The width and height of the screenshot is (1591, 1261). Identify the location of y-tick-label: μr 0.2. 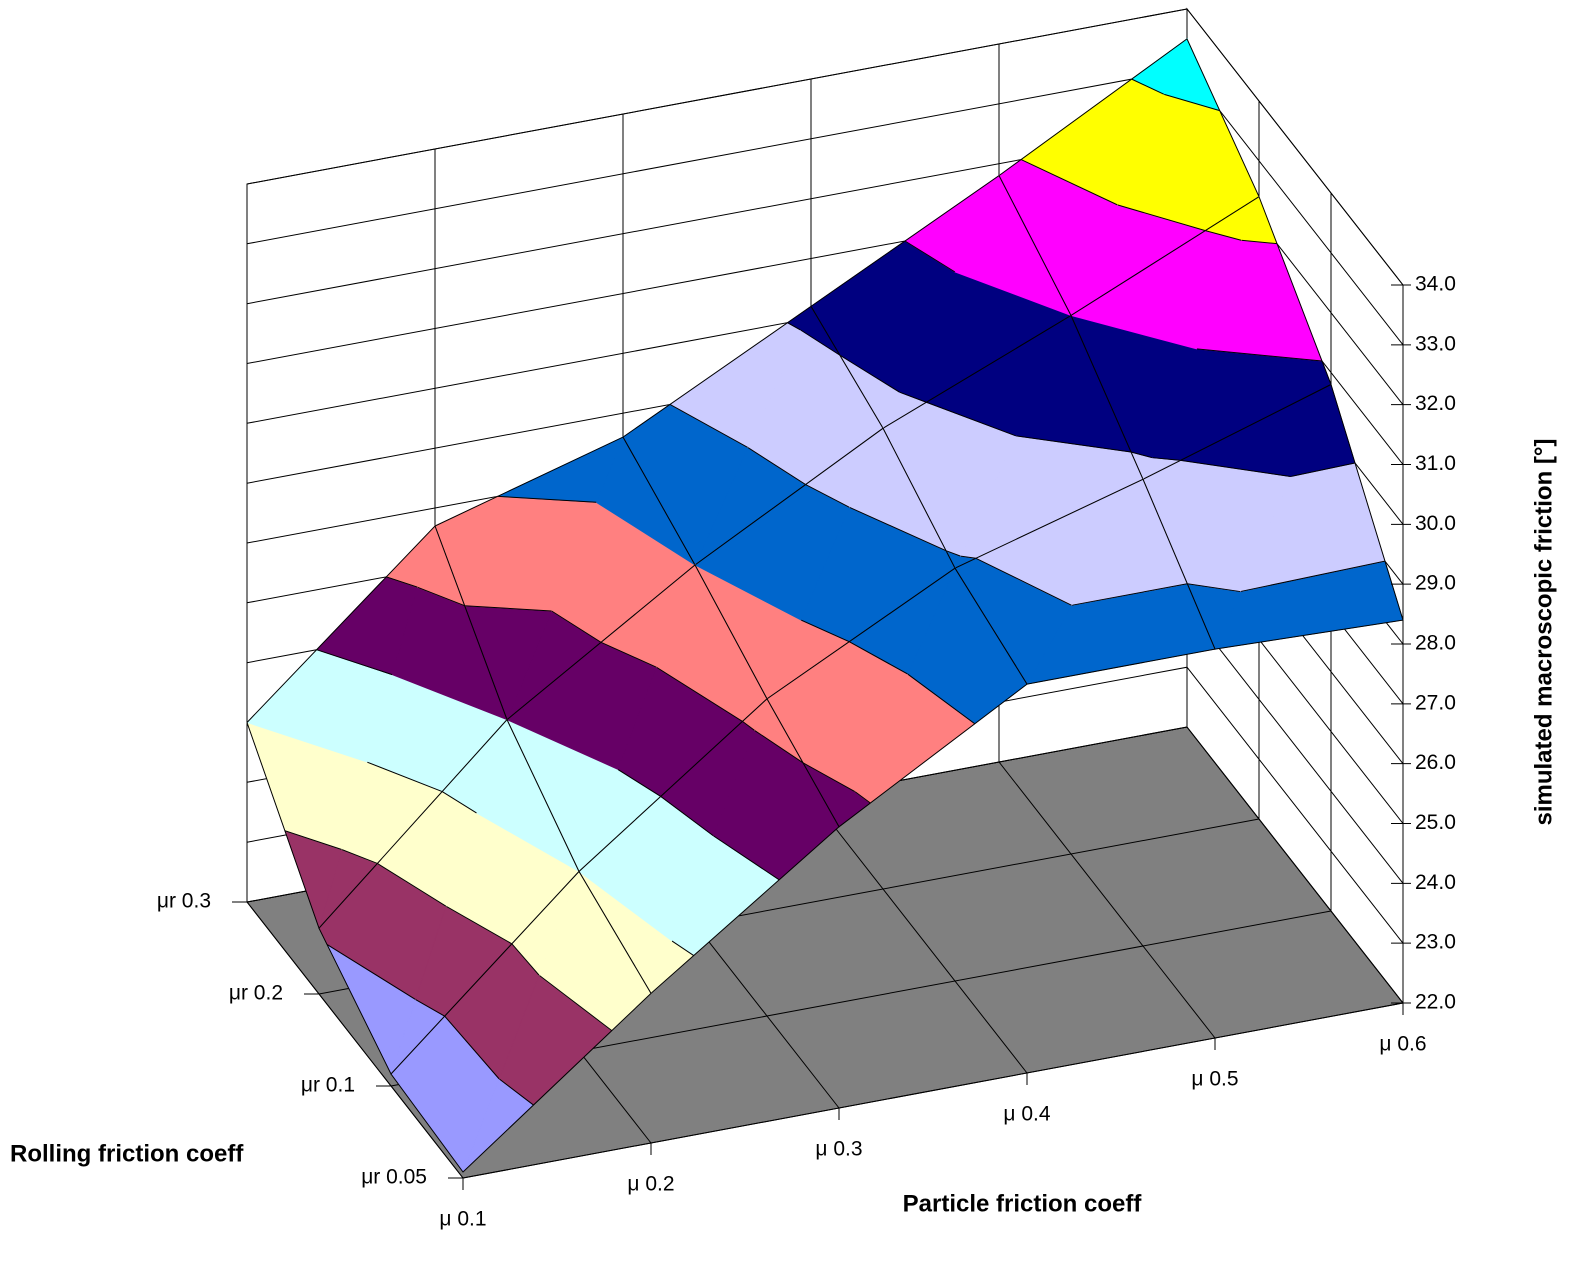
(256, 993).